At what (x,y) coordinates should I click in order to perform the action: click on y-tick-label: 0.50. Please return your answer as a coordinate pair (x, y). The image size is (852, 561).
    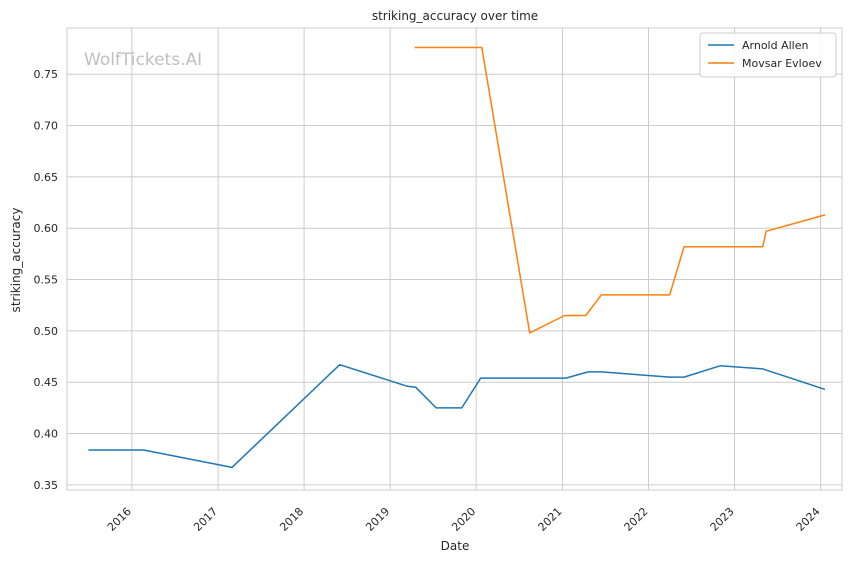
    Looking at the image, I should click on (46, 331).